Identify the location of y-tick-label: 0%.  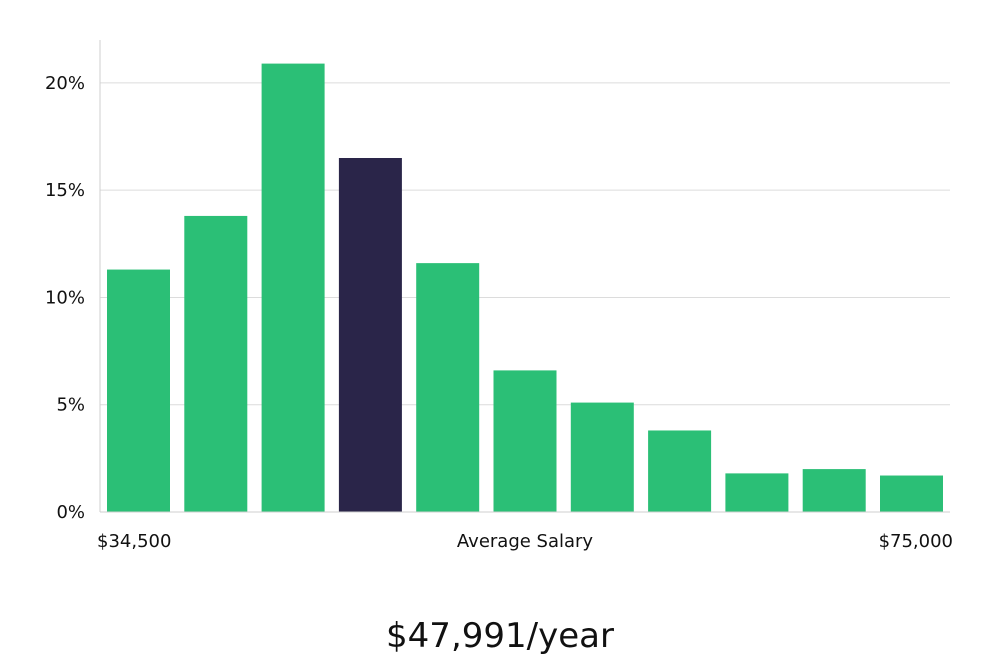
(70, 512).